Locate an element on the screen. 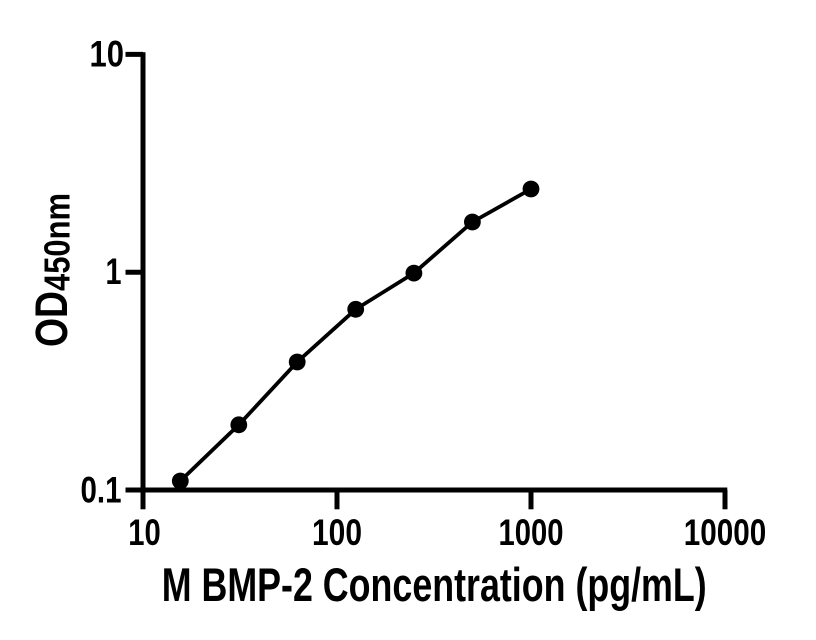  svg-text: M BMP-2 Concentration (pg/mL) is located at coordinates (434, 584).